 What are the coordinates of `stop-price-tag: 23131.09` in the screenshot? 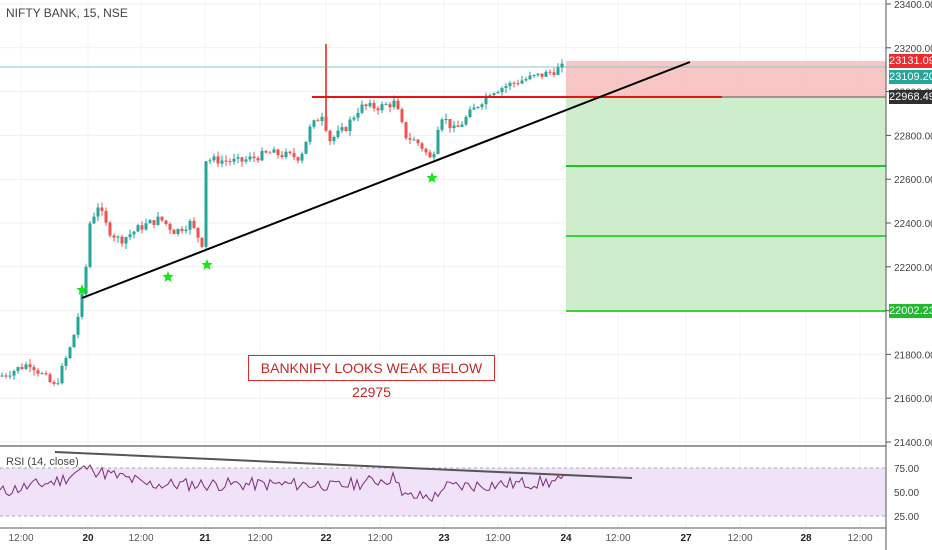 It's located at (910, 61).